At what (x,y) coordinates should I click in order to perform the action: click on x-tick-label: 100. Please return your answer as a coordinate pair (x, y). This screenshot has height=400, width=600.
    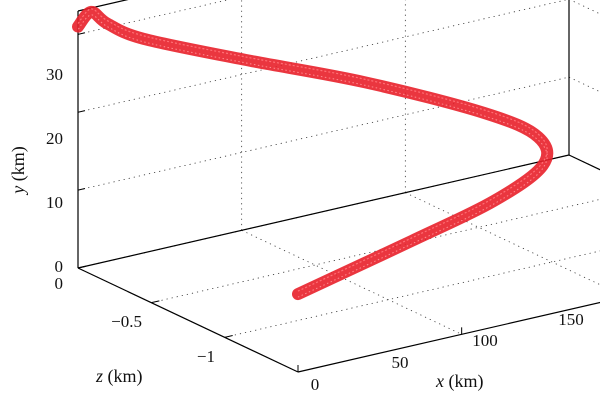
    Looking at the image, I should click on (485, 340).